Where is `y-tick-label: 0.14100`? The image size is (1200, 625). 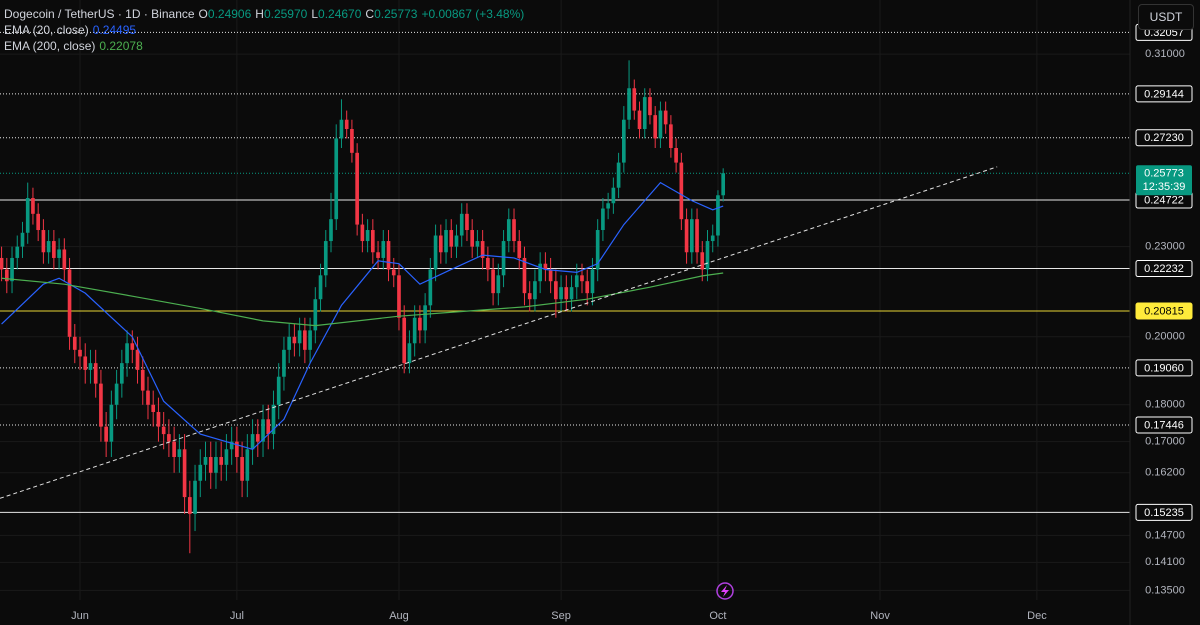
y-tick-label: 0.14100 is located at coordinates (1165, 562).